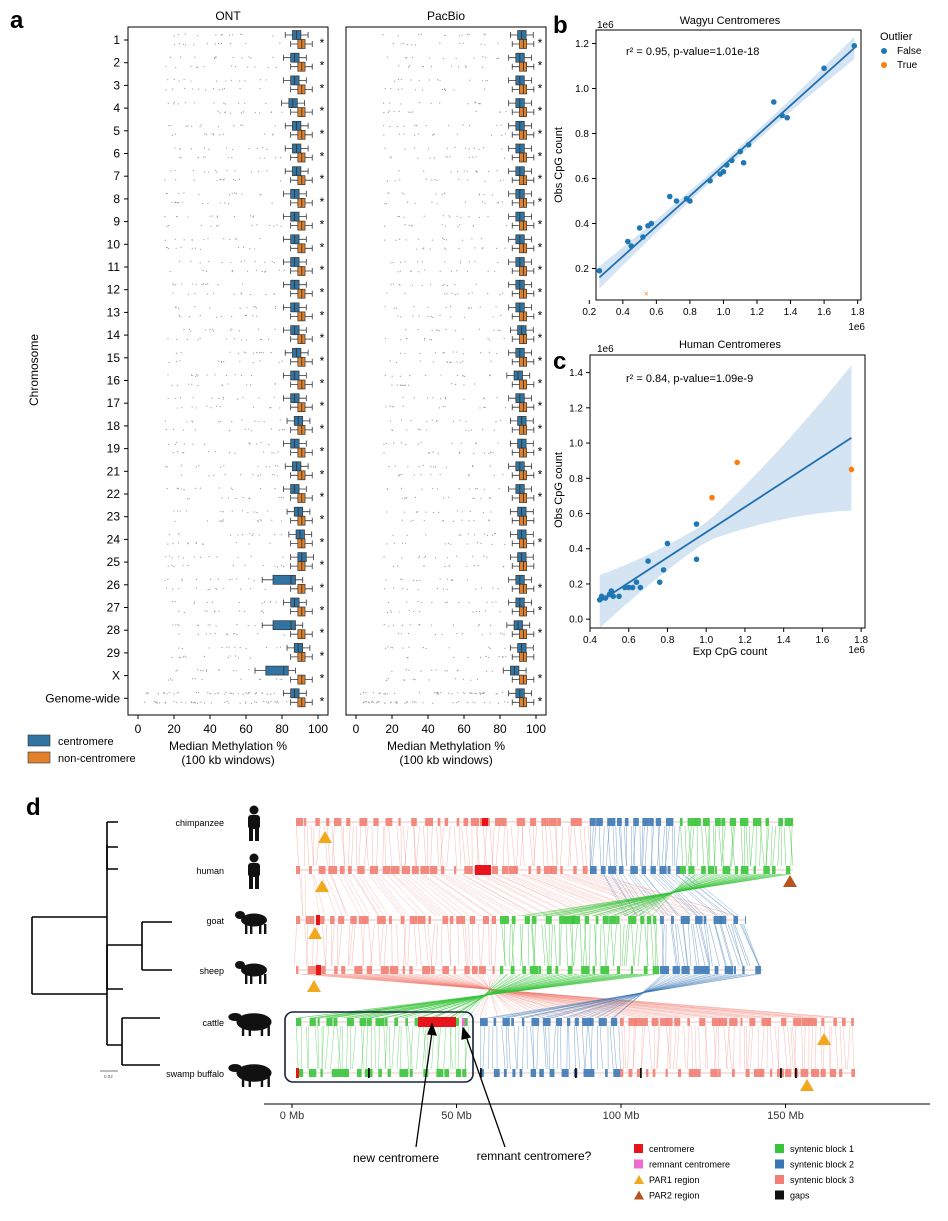 This screenshot has width=948, height=1221. Describe the element at coordinates (784, 640) in the screenshot. I see `x-tick-label: 1.4` at that location.